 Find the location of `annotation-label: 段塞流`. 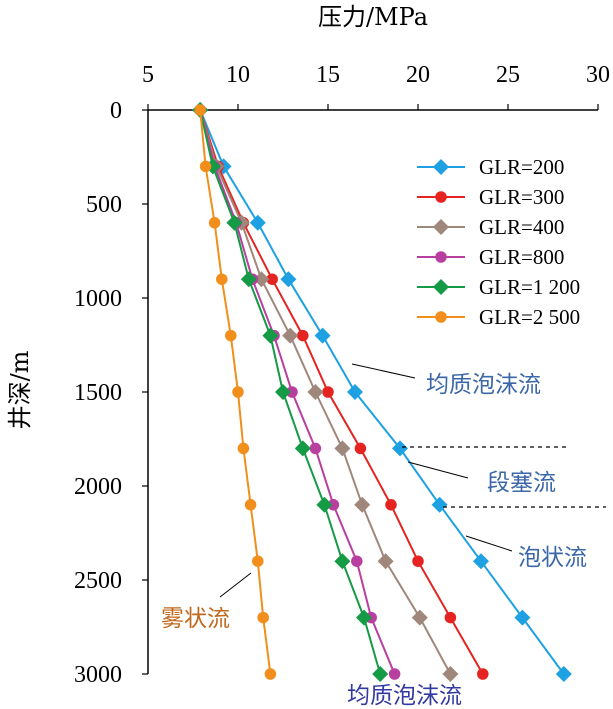

annotation-label: 段塞流 is located at coordinates (521, 483).